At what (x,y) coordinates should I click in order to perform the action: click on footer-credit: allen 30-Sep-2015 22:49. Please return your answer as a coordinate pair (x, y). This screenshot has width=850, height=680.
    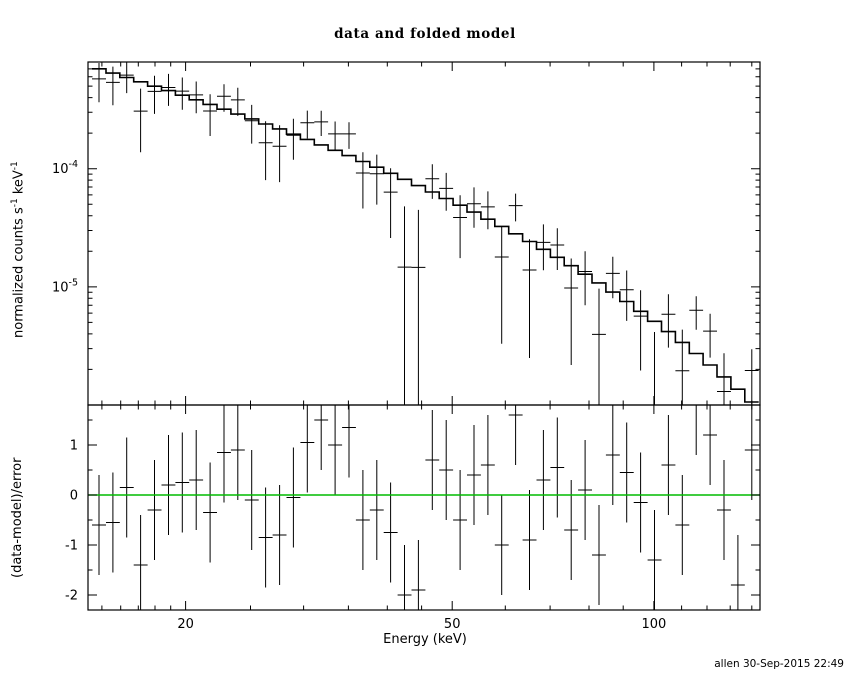
    Looking at the image, I should click on (779, 664).